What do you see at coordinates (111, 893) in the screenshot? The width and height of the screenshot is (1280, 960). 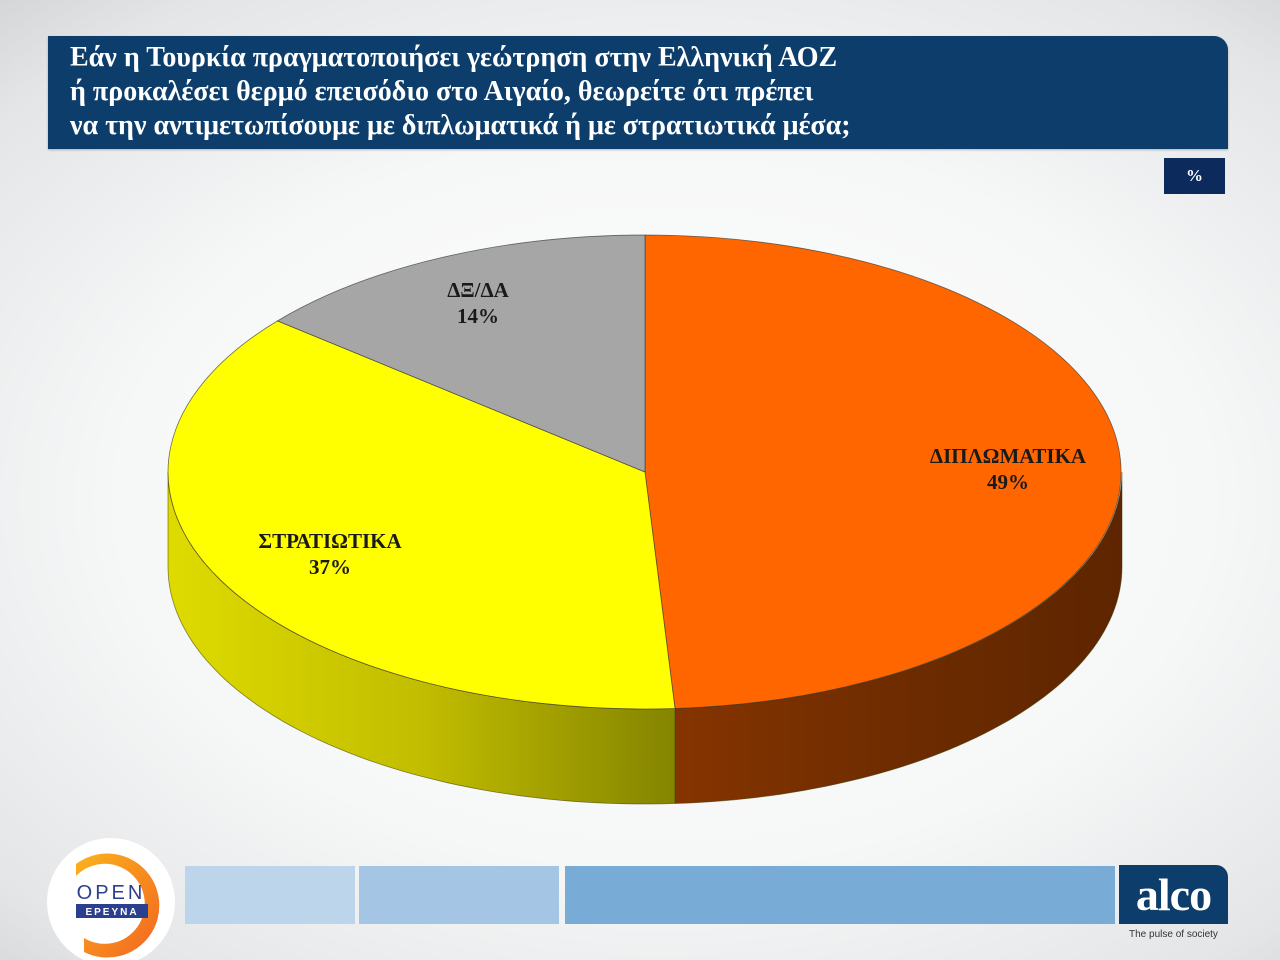 I see `open-text: OPEN` at bounding box center [111, 893].